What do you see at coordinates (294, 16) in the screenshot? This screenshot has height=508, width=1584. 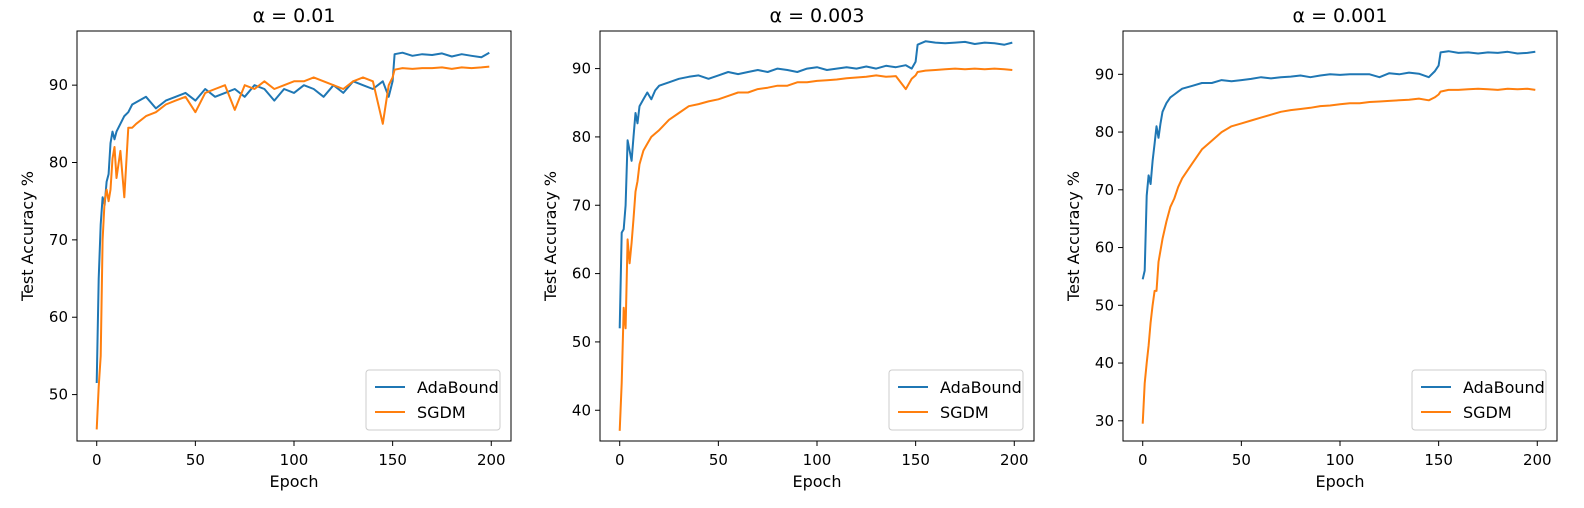 I see `chart-title: α = 0.01` at bounding box center [294, 16].